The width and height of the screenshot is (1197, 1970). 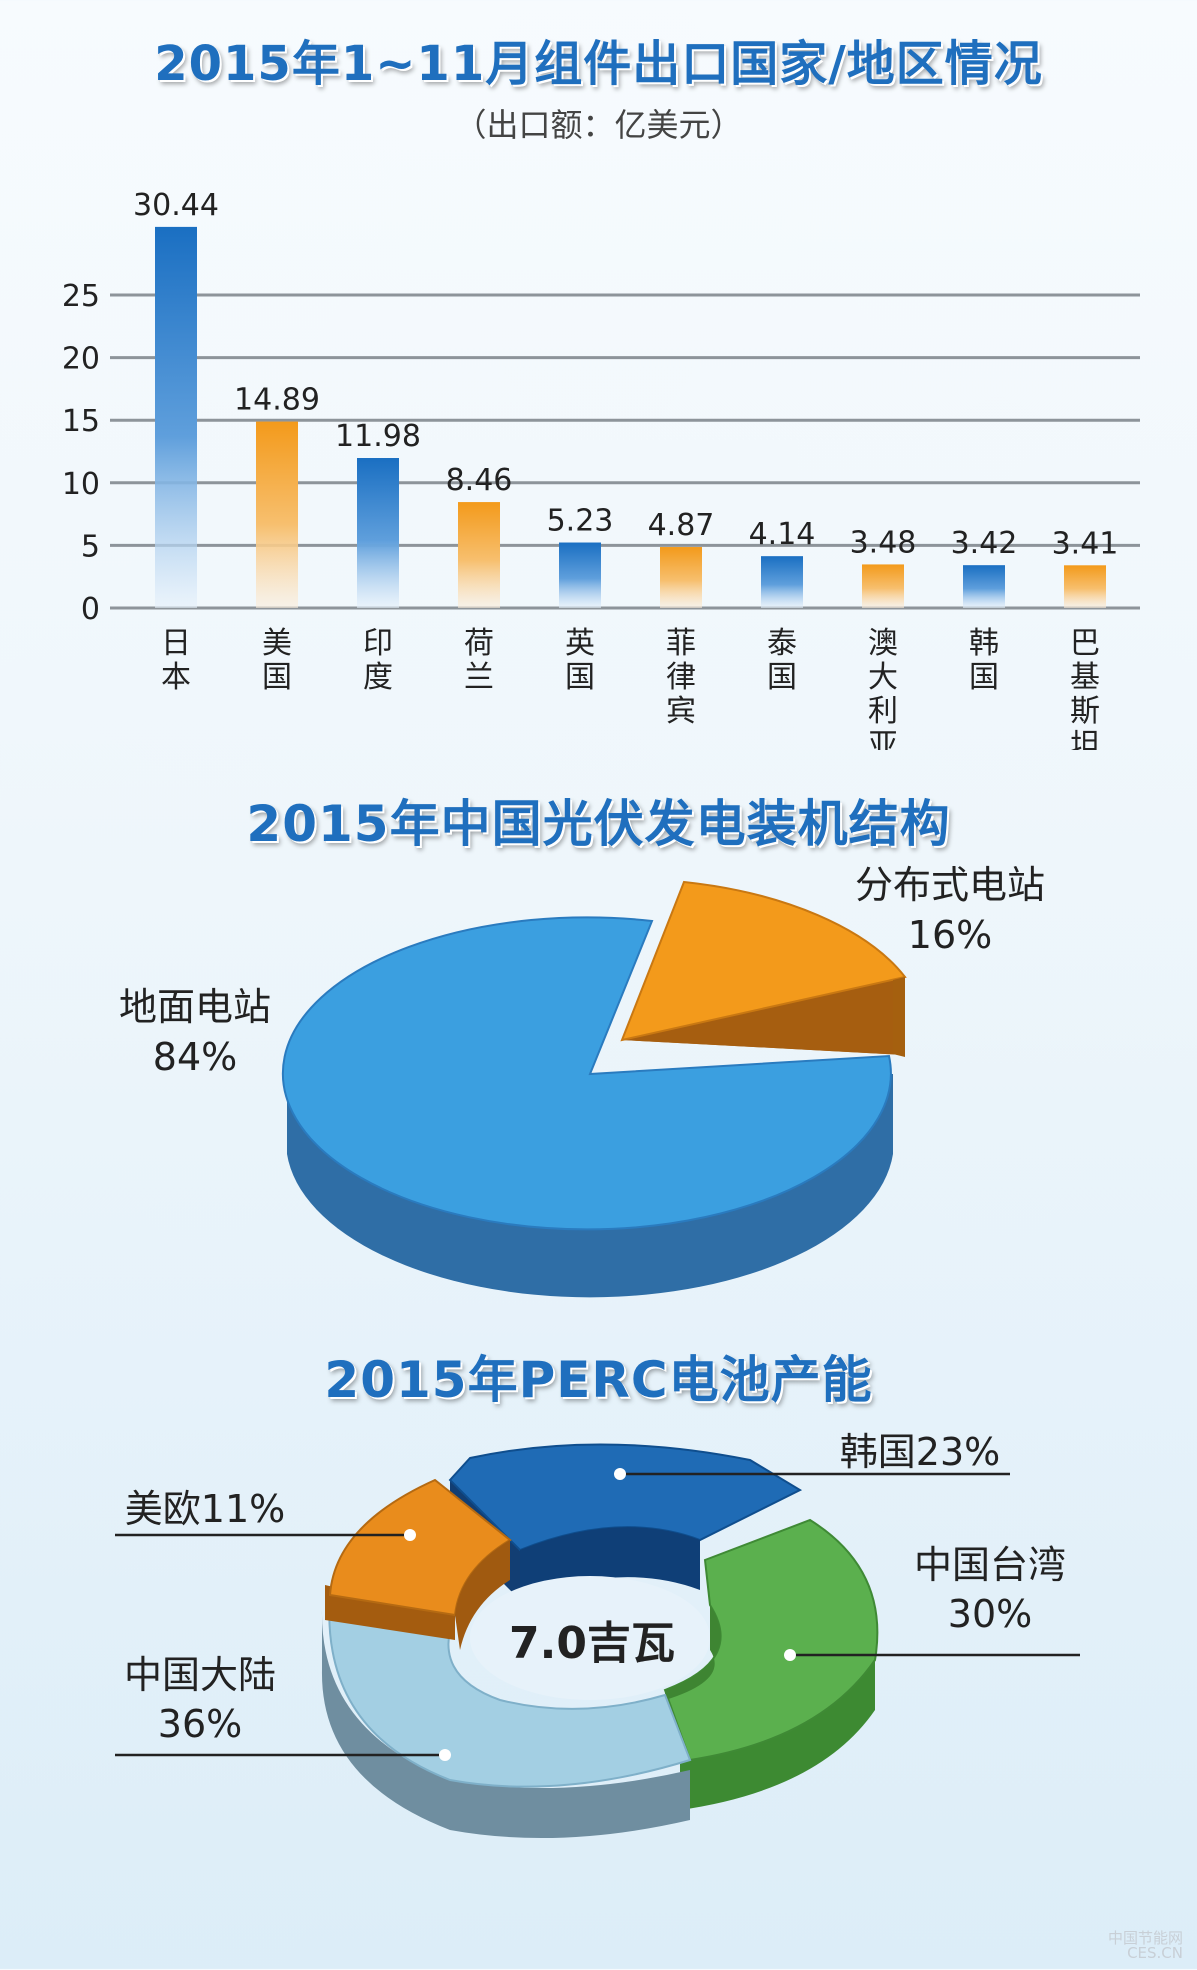 I want to click on donut-slice-mainland, so click(x=510, y=1690).